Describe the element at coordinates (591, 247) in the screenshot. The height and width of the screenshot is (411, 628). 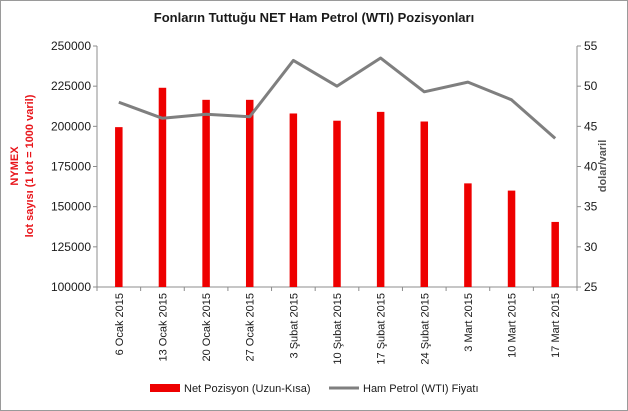
I see `right-tick-label: 30` at that location.